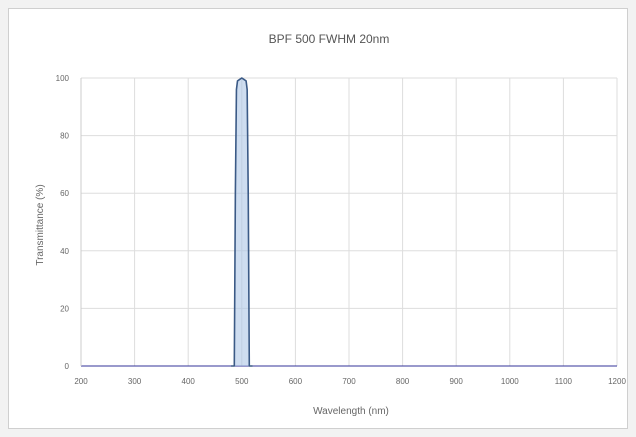  I want to click on x-tick-label: 900, so click(457, 381).